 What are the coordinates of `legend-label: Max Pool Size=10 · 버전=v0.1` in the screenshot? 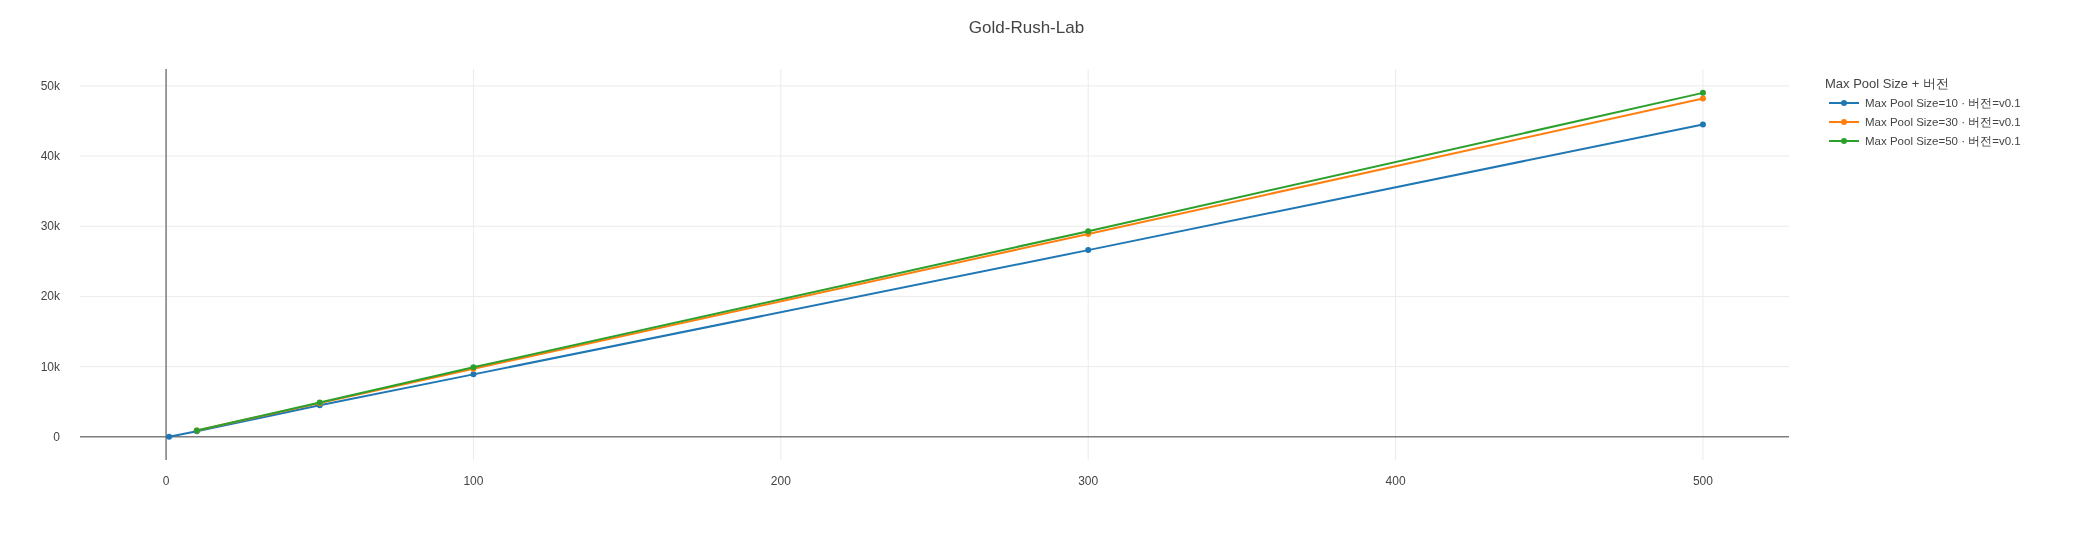 It's located at (1943, 103).